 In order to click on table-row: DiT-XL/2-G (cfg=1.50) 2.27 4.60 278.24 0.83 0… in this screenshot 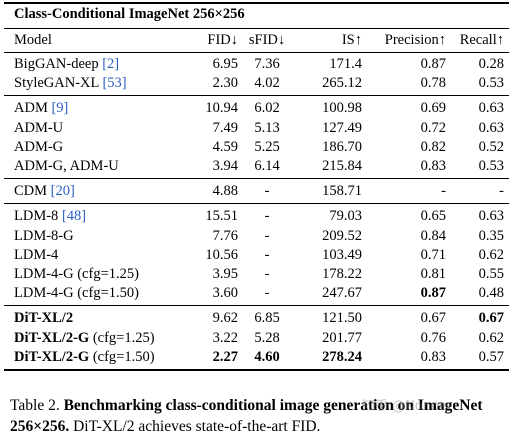, I will do `click(256, 357)`.